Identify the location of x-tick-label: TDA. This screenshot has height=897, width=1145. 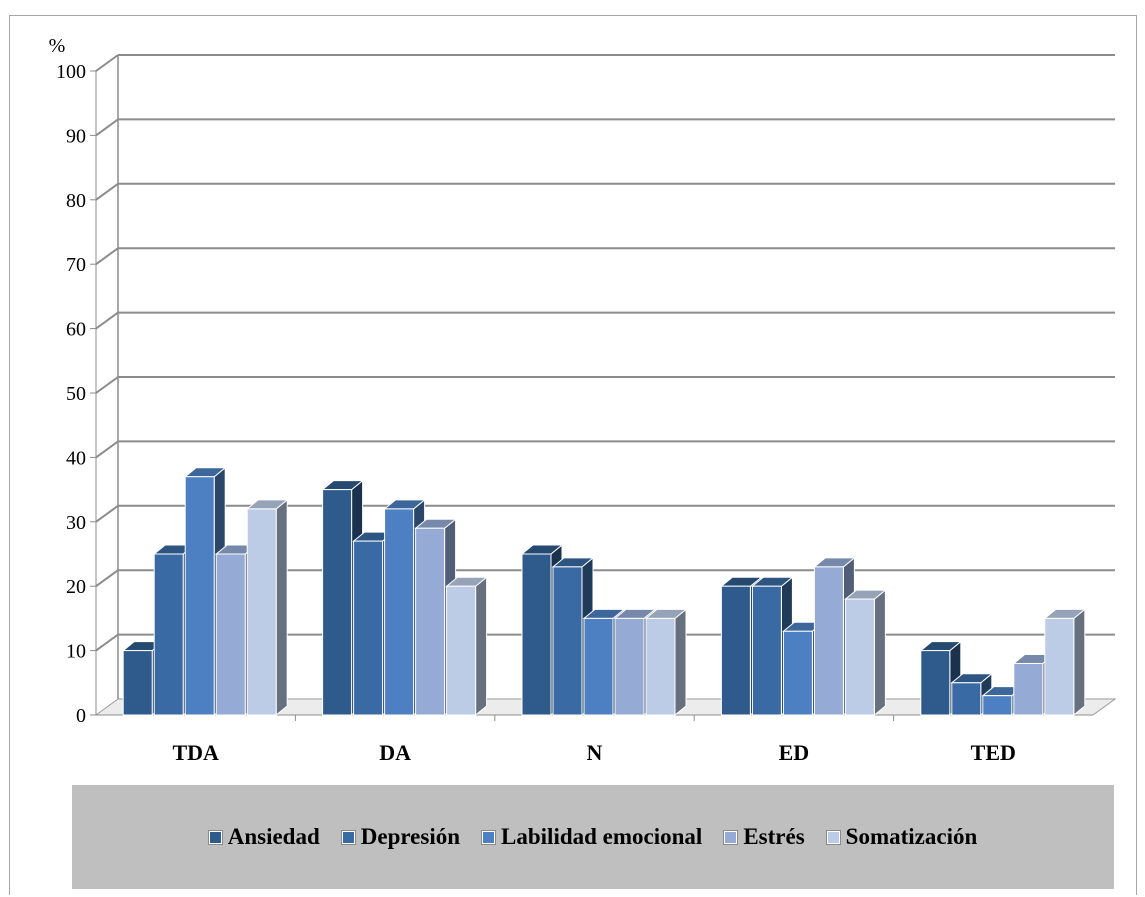
(195, 752).